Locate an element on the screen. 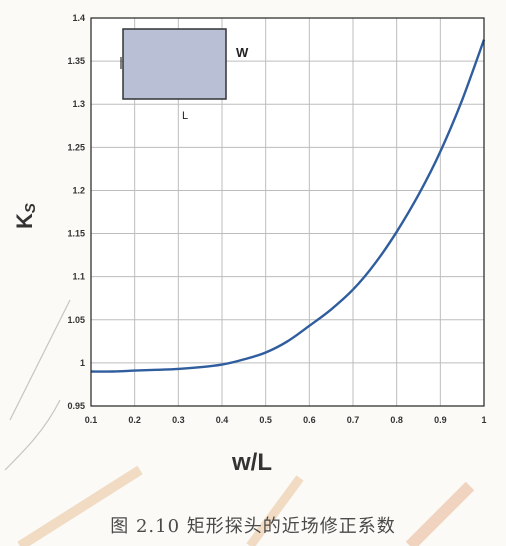  x-tick-label: 1 is located at coordinates (483, 420).